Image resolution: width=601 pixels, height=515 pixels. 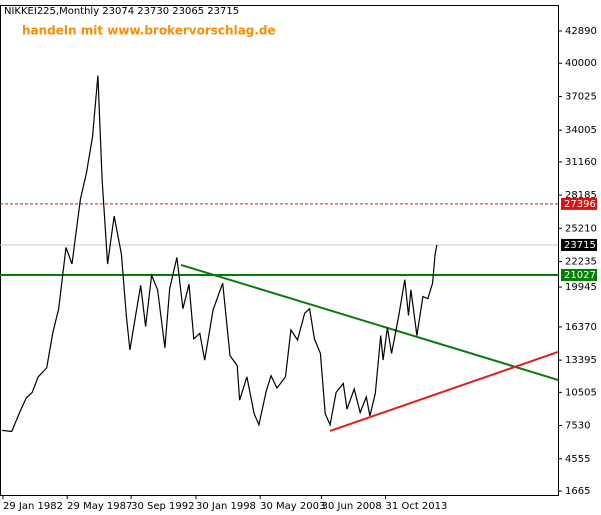 What do you see at coordinates (417, 506) in the screenshot?
I see `x-tick-label: 31 Oct 2013` at bounding box center [417, 506].